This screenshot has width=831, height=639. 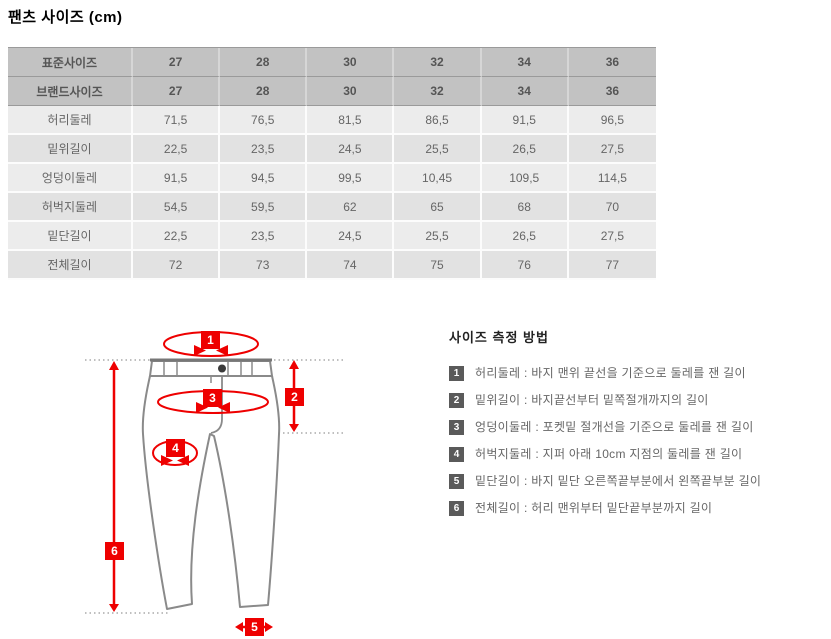 I want to click on measure-badge-1-label: 1, so click(x=210, y=340).